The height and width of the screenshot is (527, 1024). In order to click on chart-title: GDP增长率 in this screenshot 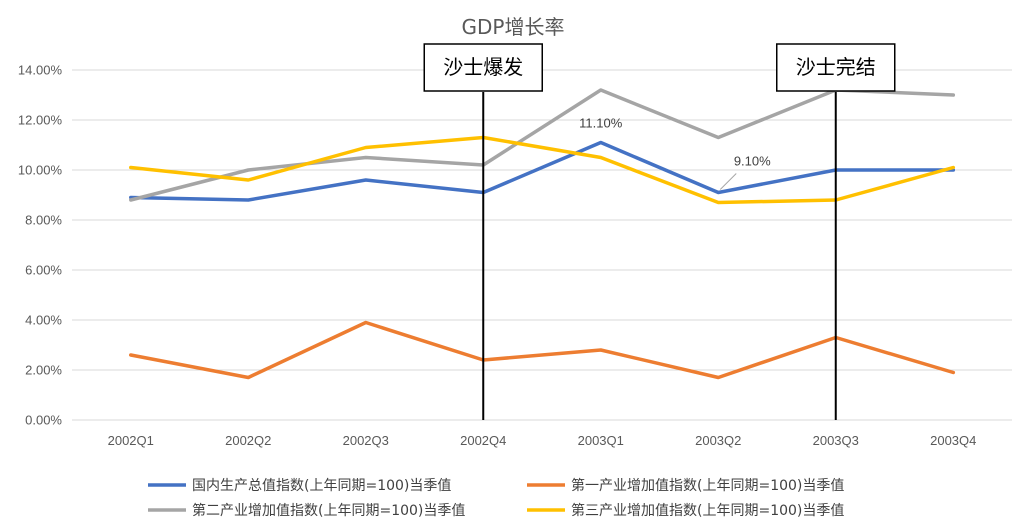, I will do `click(513, 27)`.